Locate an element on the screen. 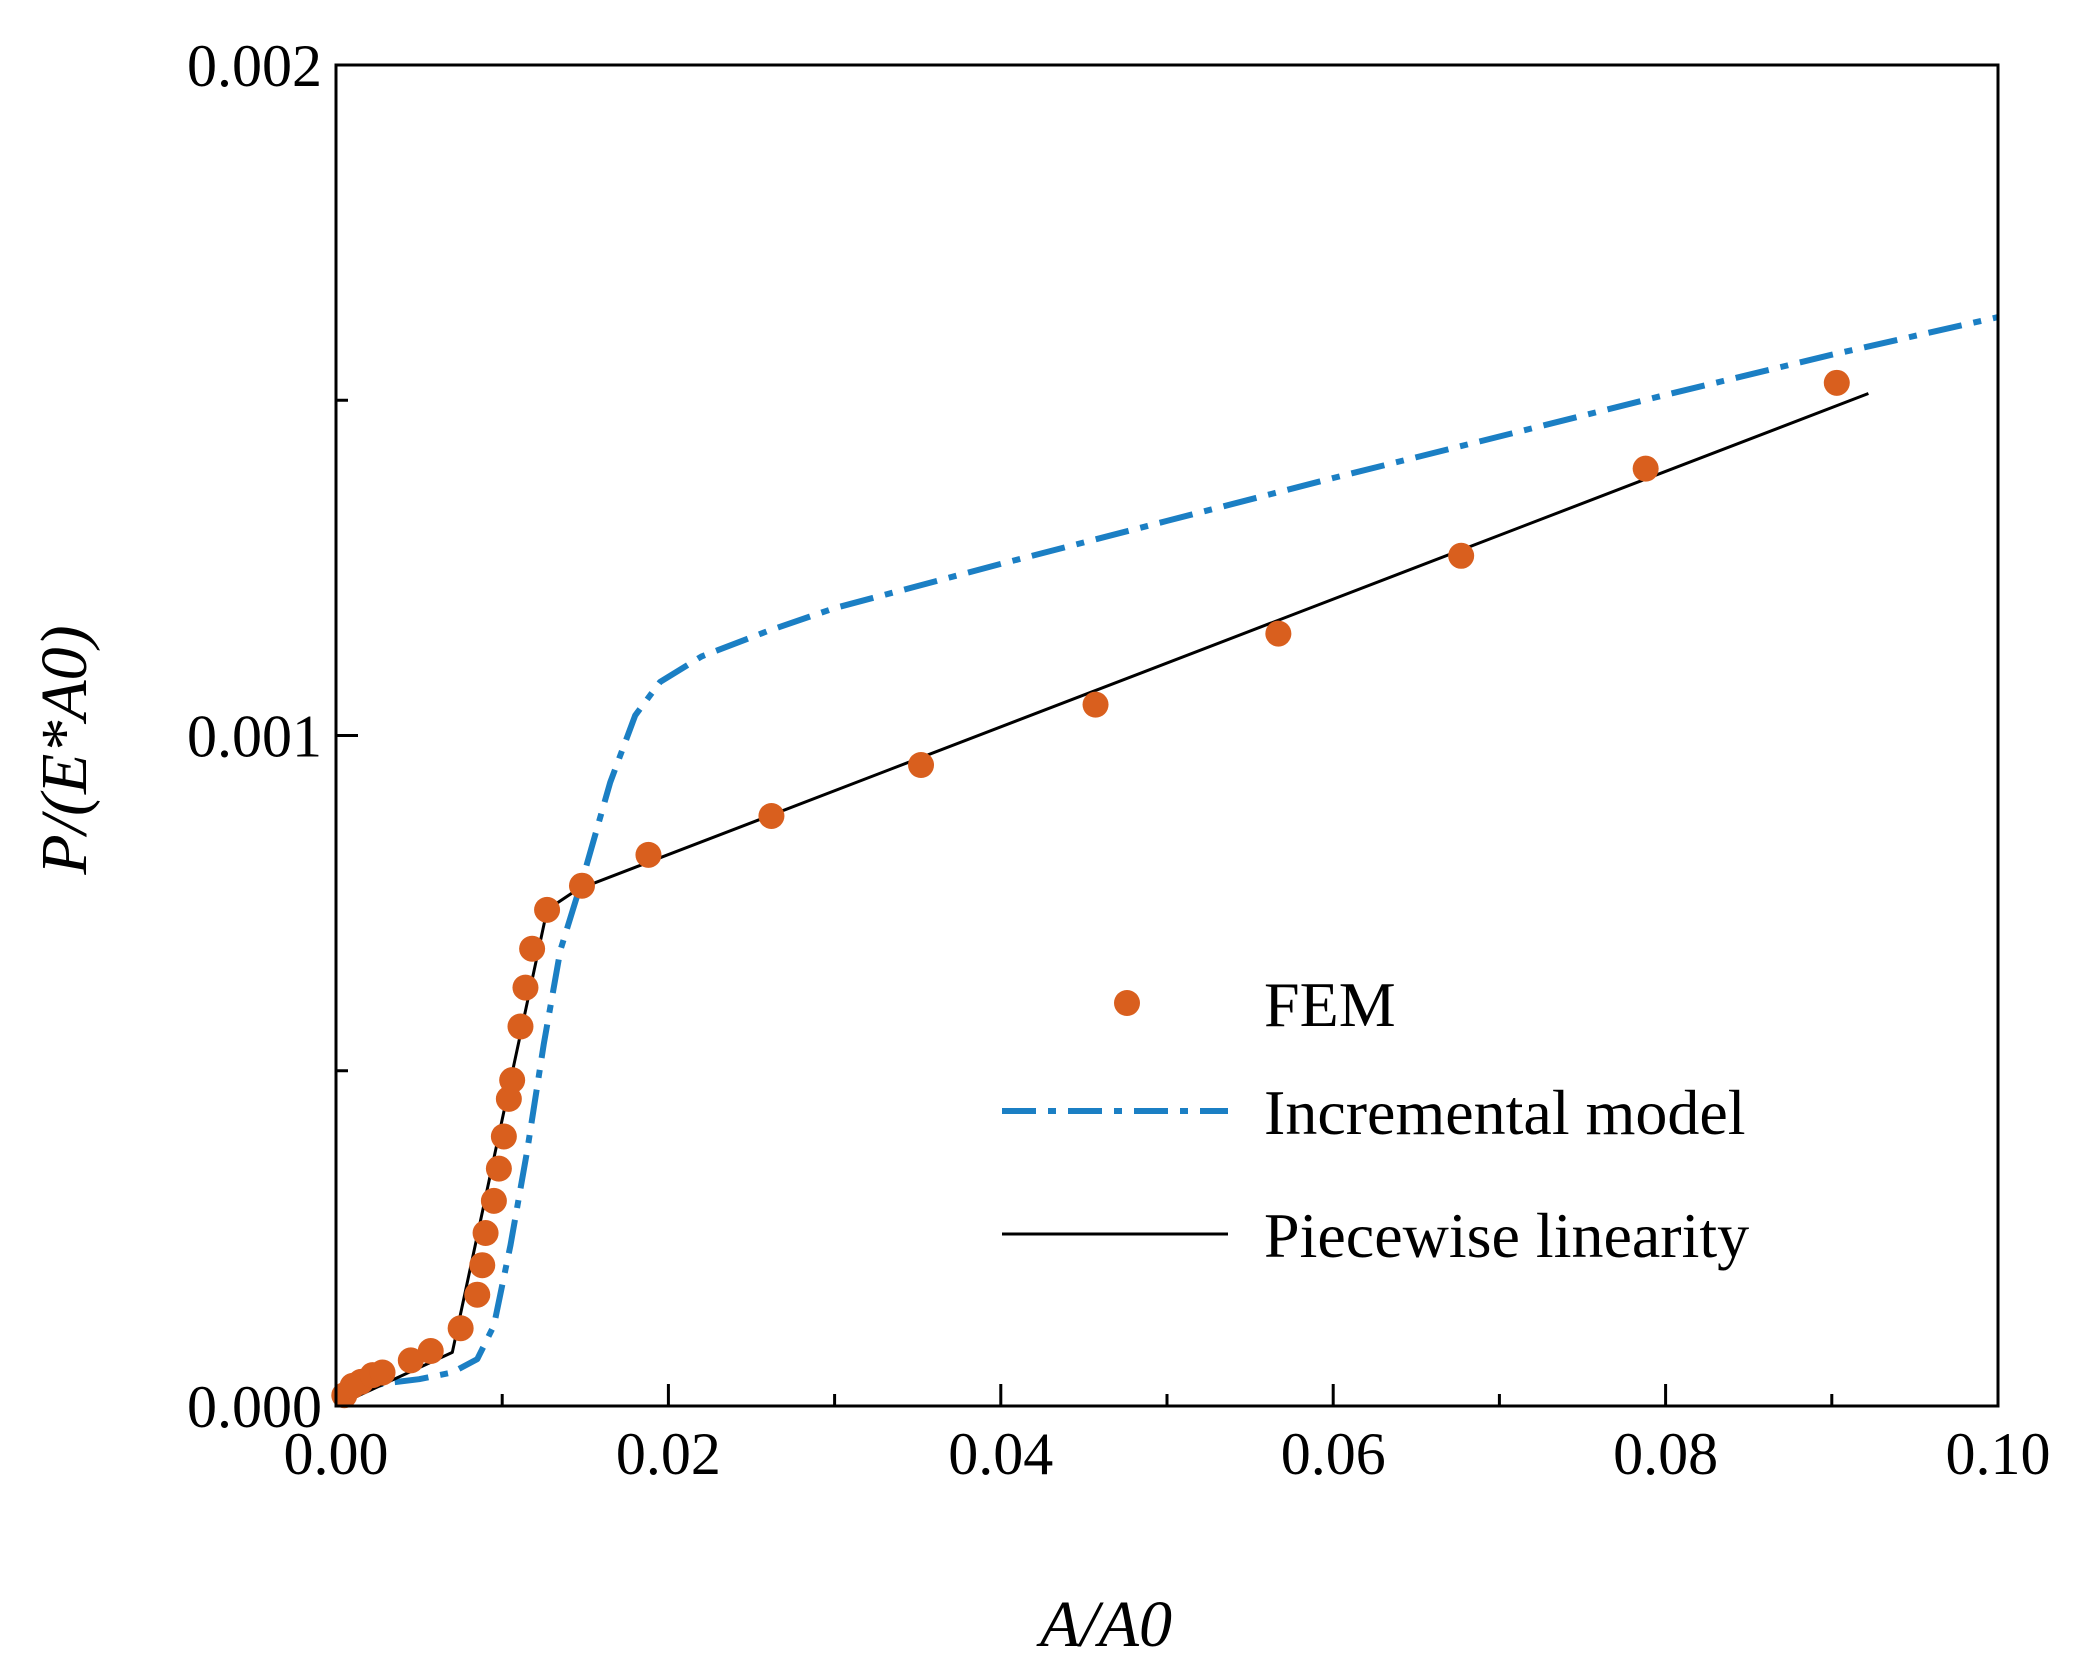 This screenshot has height=1659, width=2095. legend-fem-marker is located at coordinates (1127, 1003).